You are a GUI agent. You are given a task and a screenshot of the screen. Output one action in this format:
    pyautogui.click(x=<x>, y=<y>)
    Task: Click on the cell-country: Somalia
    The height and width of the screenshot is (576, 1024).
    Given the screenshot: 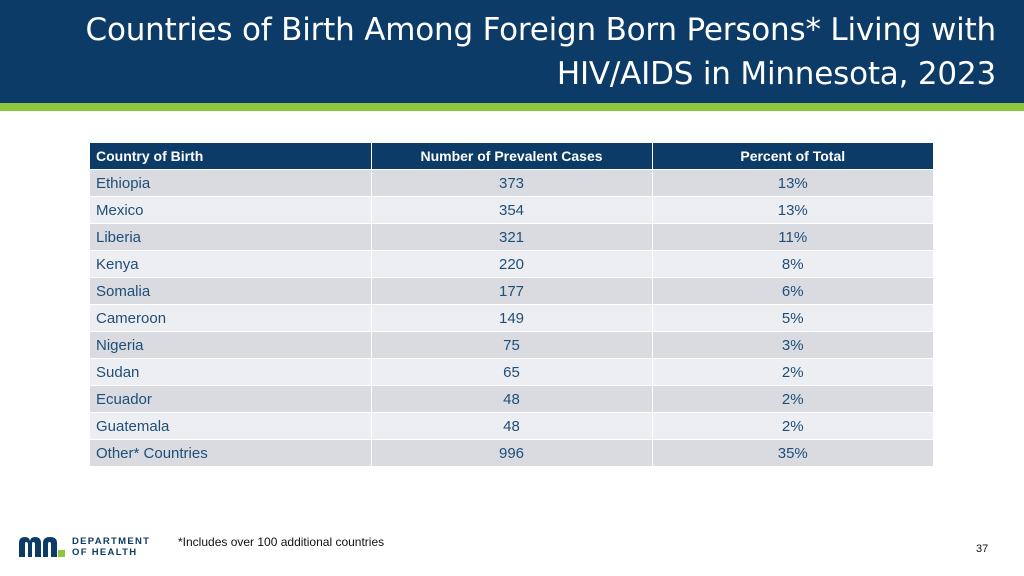 What is the action you would take?
    pyautogui.click(x=231, y=291)
    